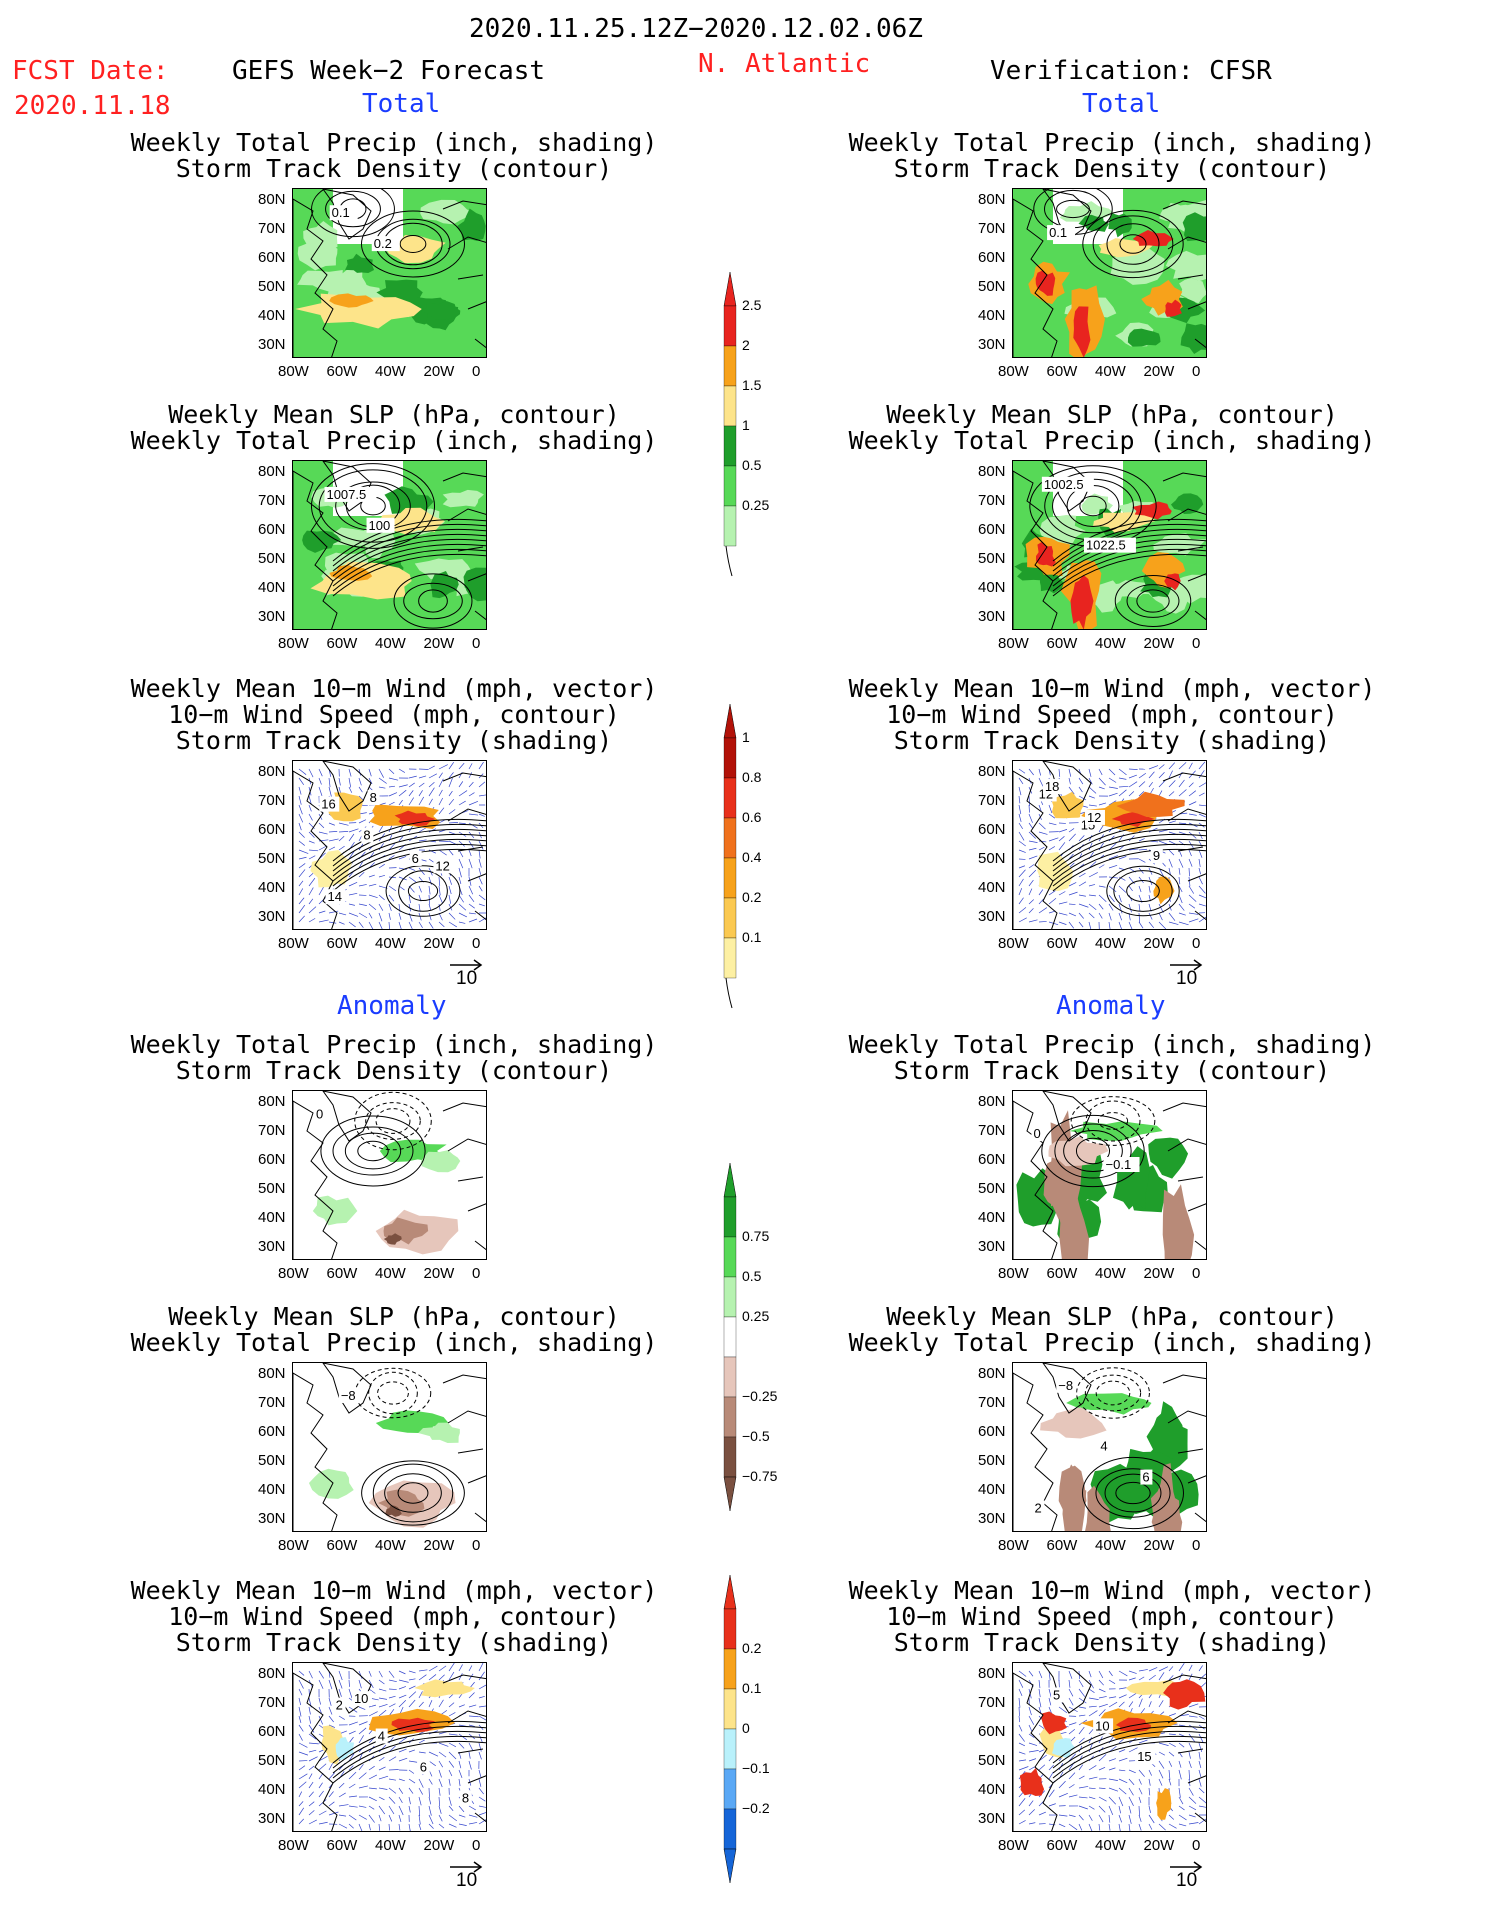 The height and width of the screenshot is (1925, 1487). What do you see at coordinates (389, 1175) in the screenshot?
I see `map-svg: 0` at bounding box center [389, 1175].